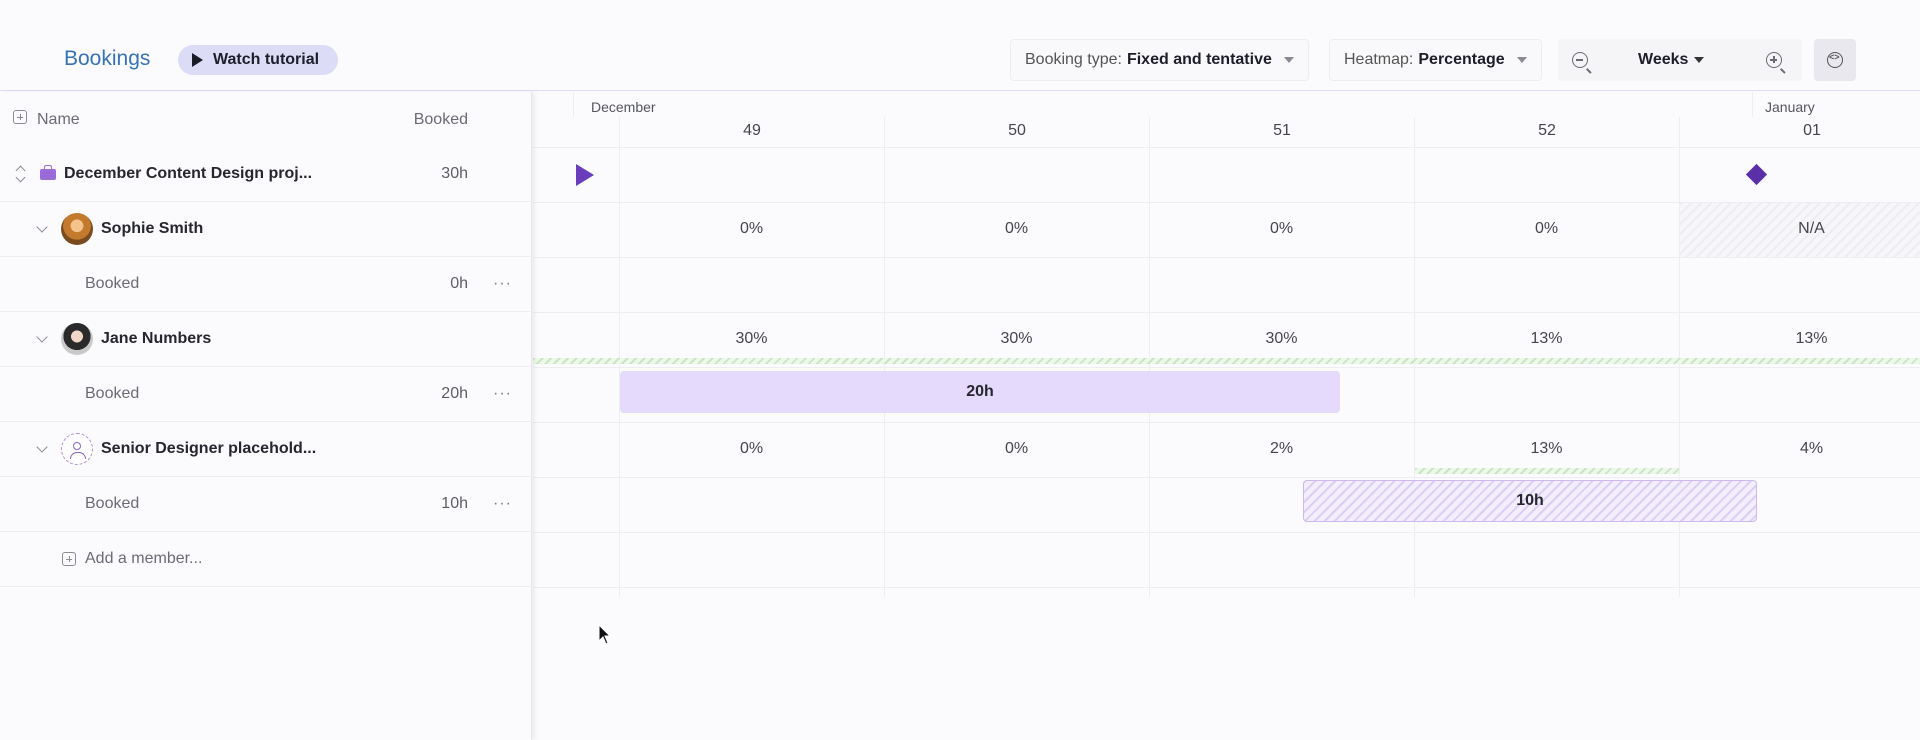  What do you see at coordinates (1756, 174) in the screenshot?
I see `project-end-milestone-icon` at bounding box center [1756, 174].